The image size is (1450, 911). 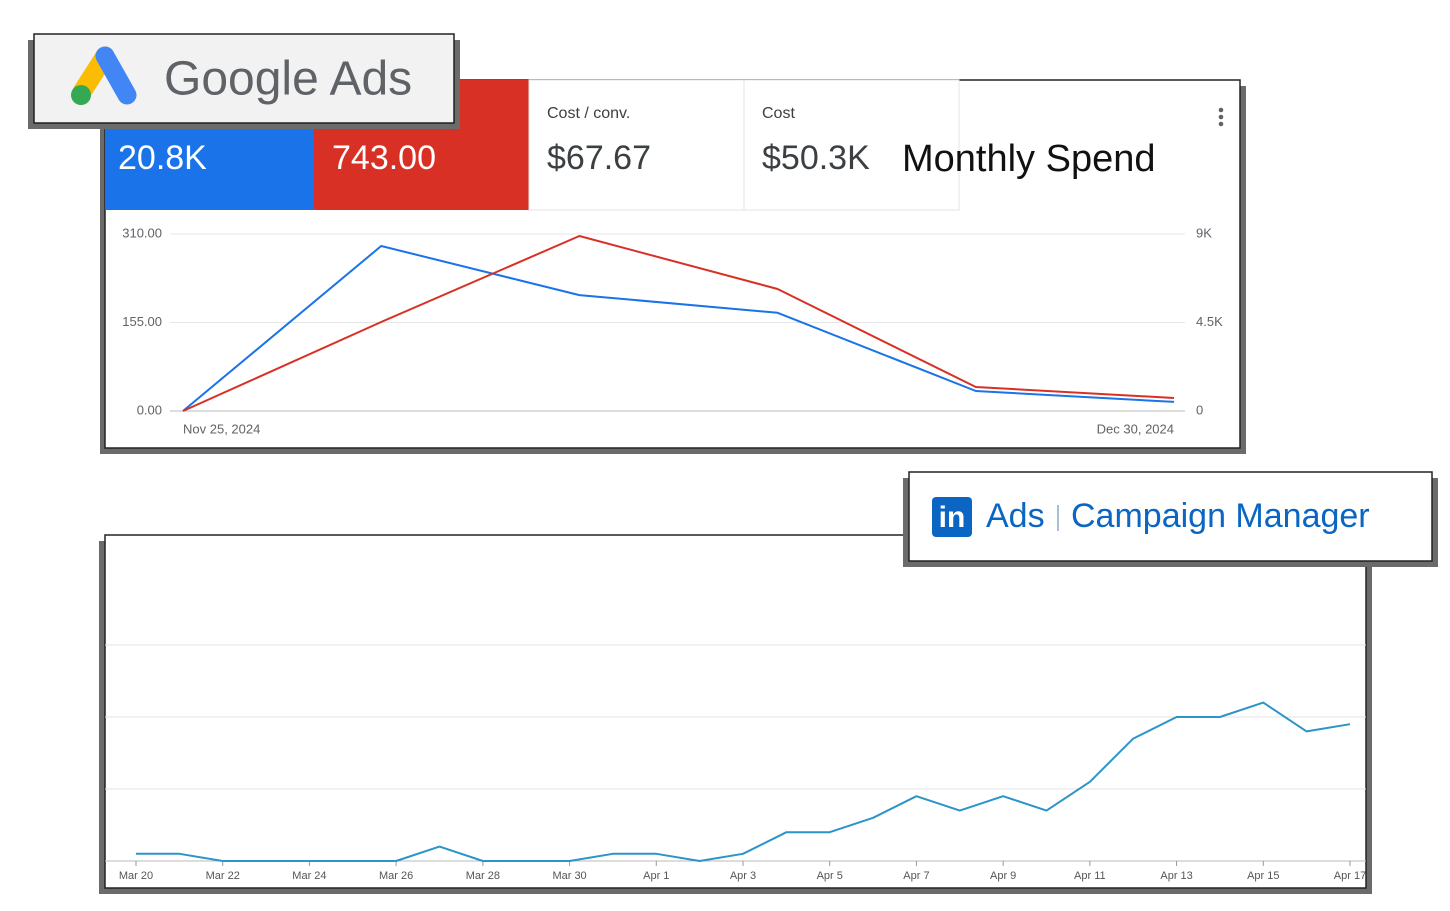 I want to click on logo-box, so click(x=1170, y=516).